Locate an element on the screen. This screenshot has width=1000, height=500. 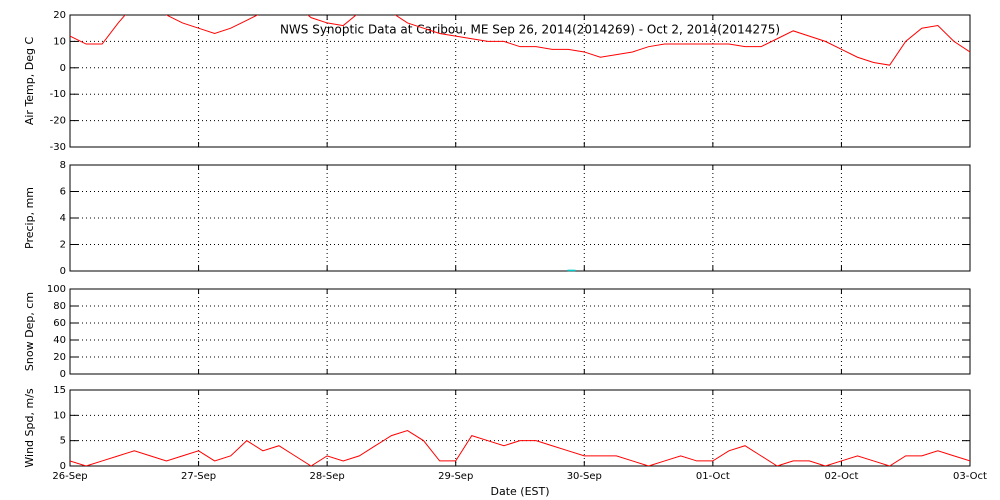
x-tick-label: 30-Sep is located at coordinates (584, 476).